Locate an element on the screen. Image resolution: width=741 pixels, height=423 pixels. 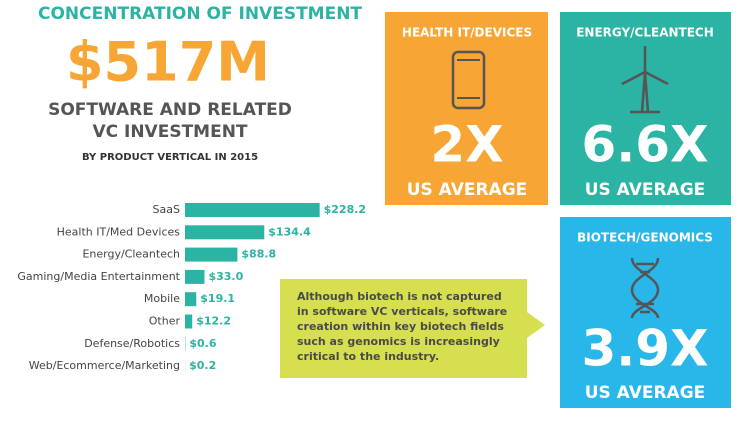
value-label: $88.8 is located at coordinates (258, 254).